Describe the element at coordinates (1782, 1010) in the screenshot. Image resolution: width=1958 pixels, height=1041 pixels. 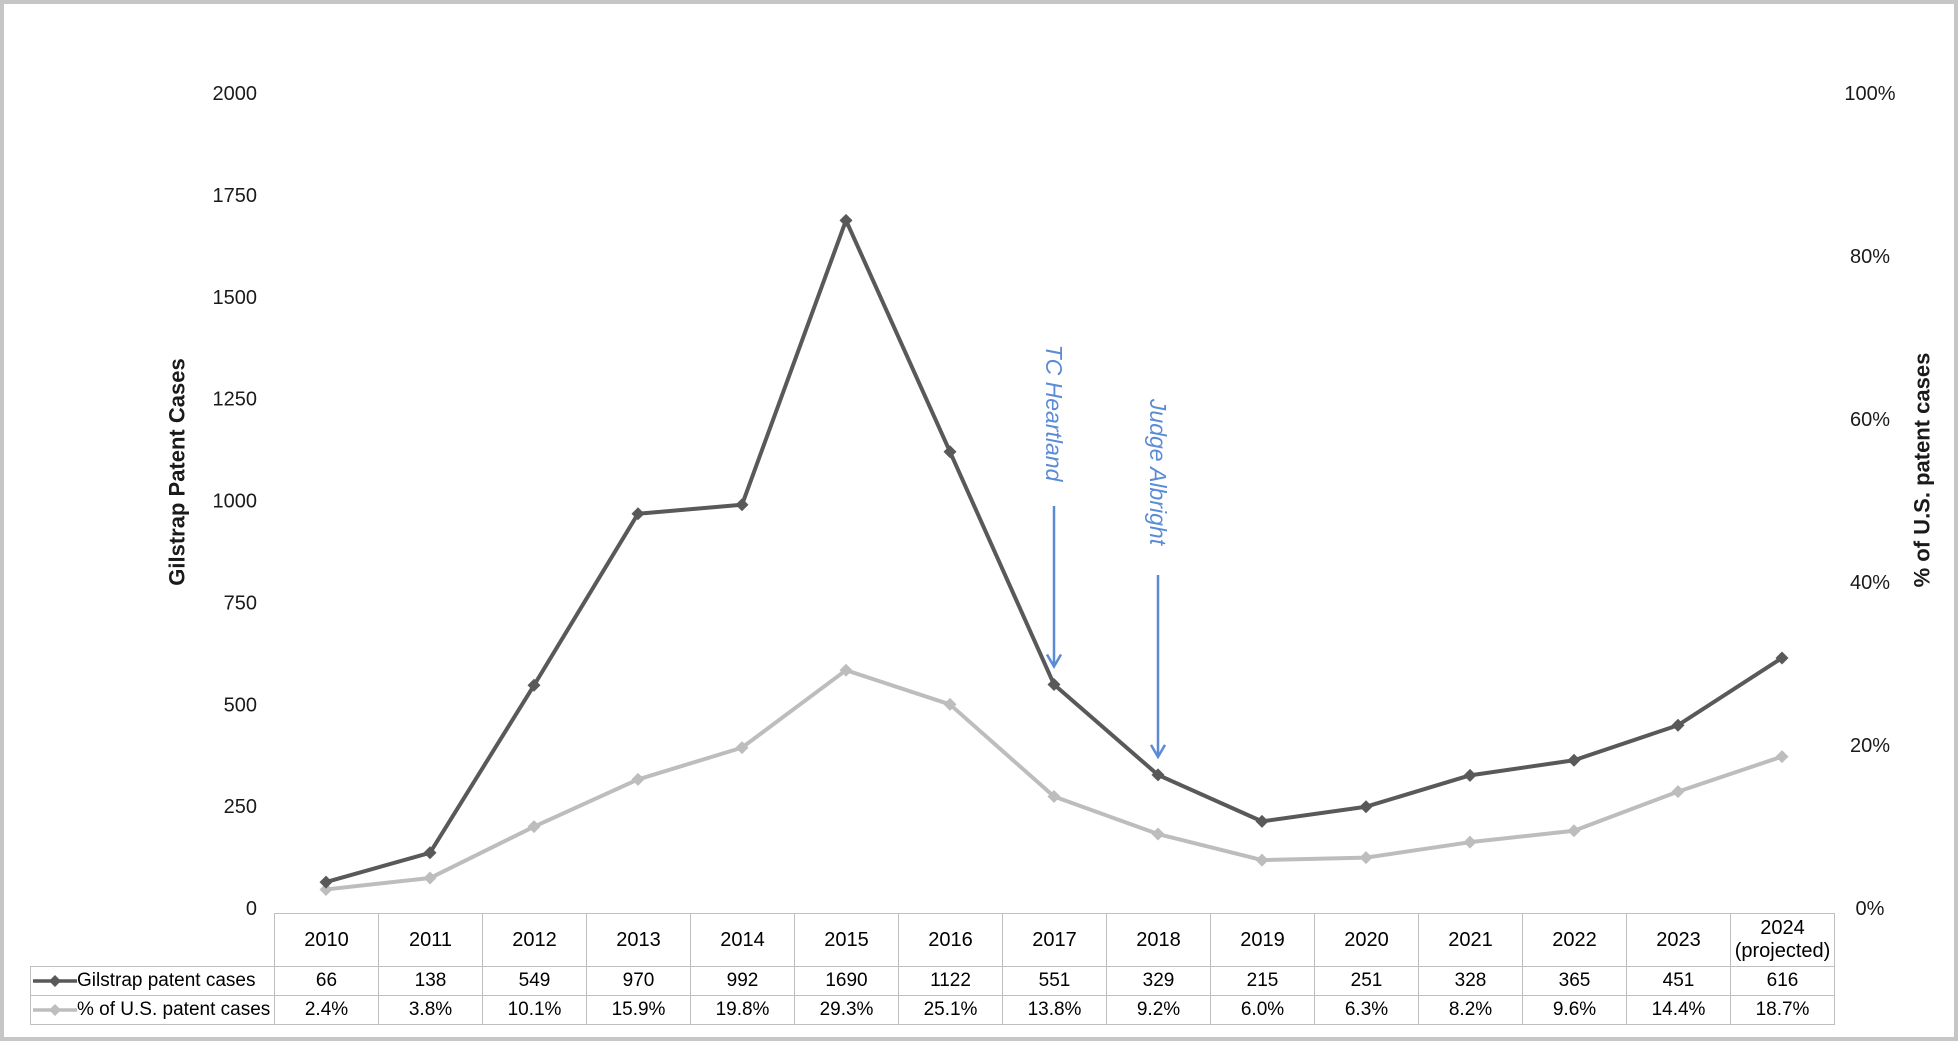
I see `table-value-cell: 18.7%` at that location.